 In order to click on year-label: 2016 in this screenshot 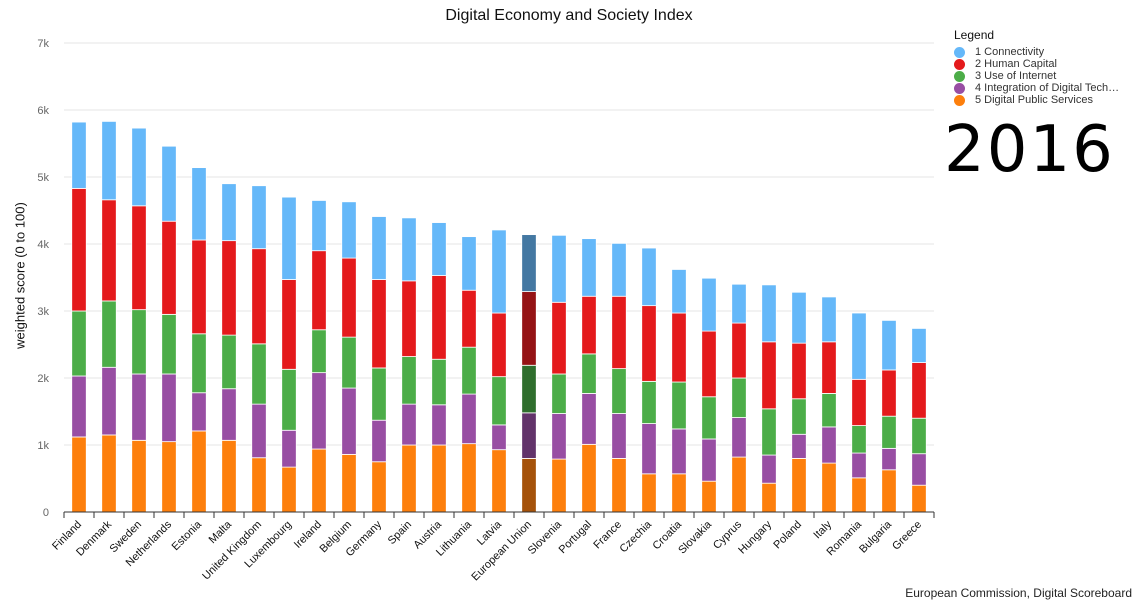, I will do `click(1029, 150)`.